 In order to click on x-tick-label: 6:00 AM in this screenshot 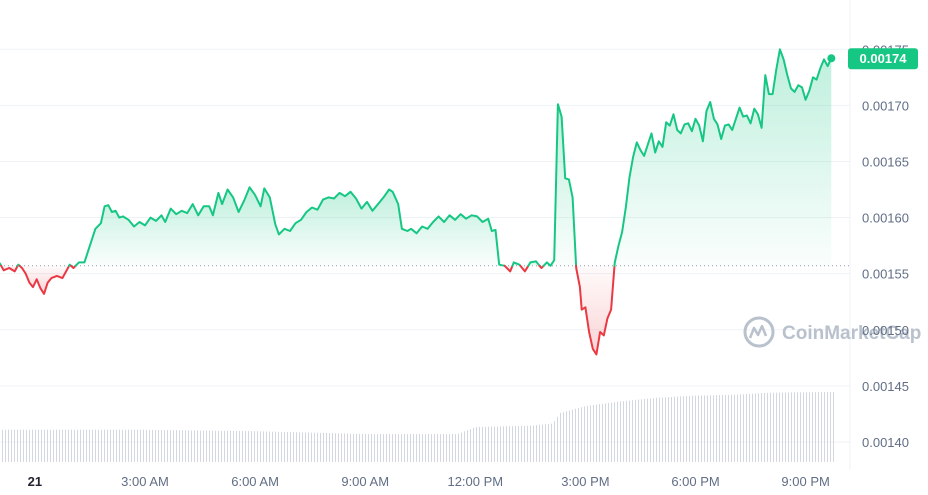, I will do `click(255, 481)`.